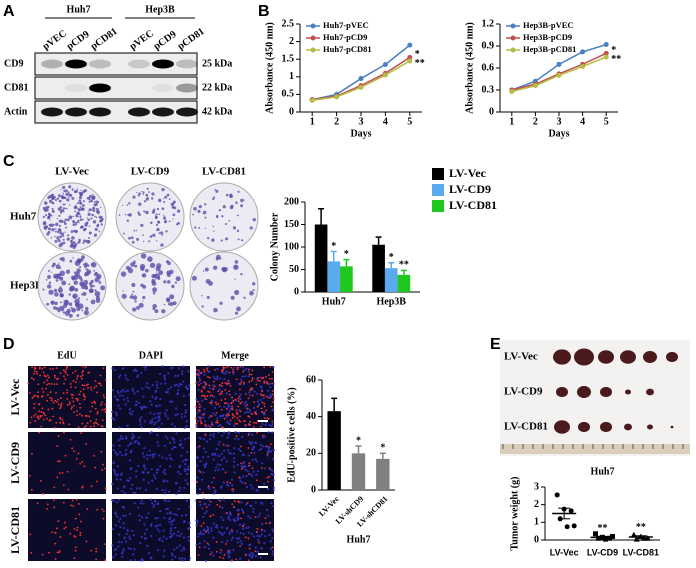 This screenshot has height=568, width=696. I want to click on bar, so click(334, 276).